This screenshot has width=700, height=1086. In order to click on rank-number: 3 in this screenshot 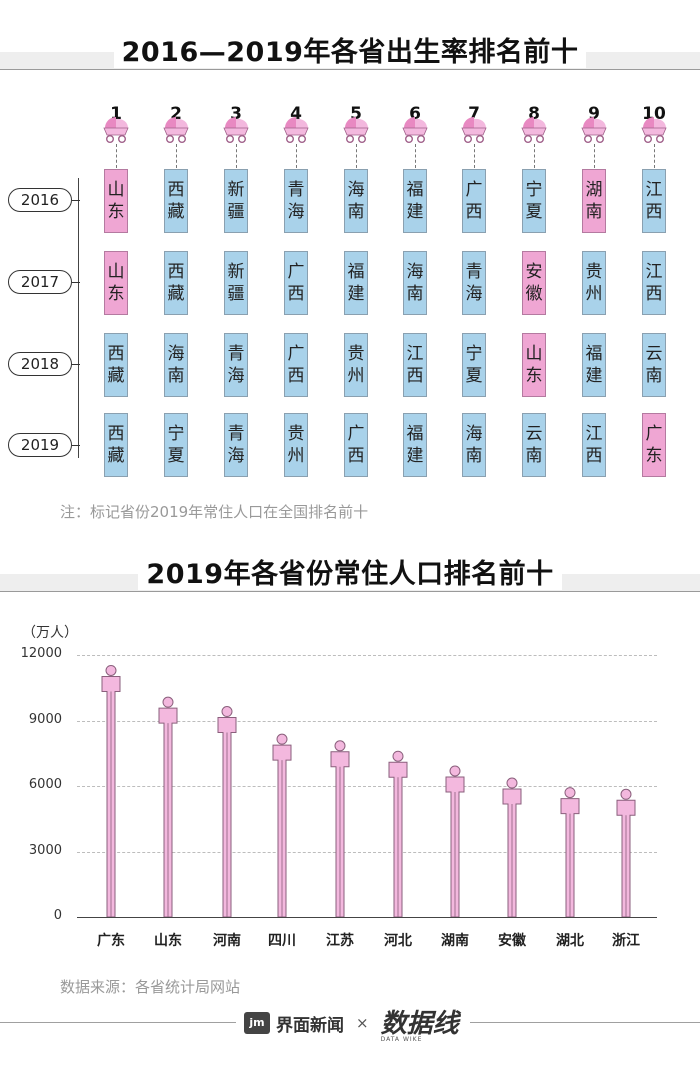, I will do `click(236, 114)`.